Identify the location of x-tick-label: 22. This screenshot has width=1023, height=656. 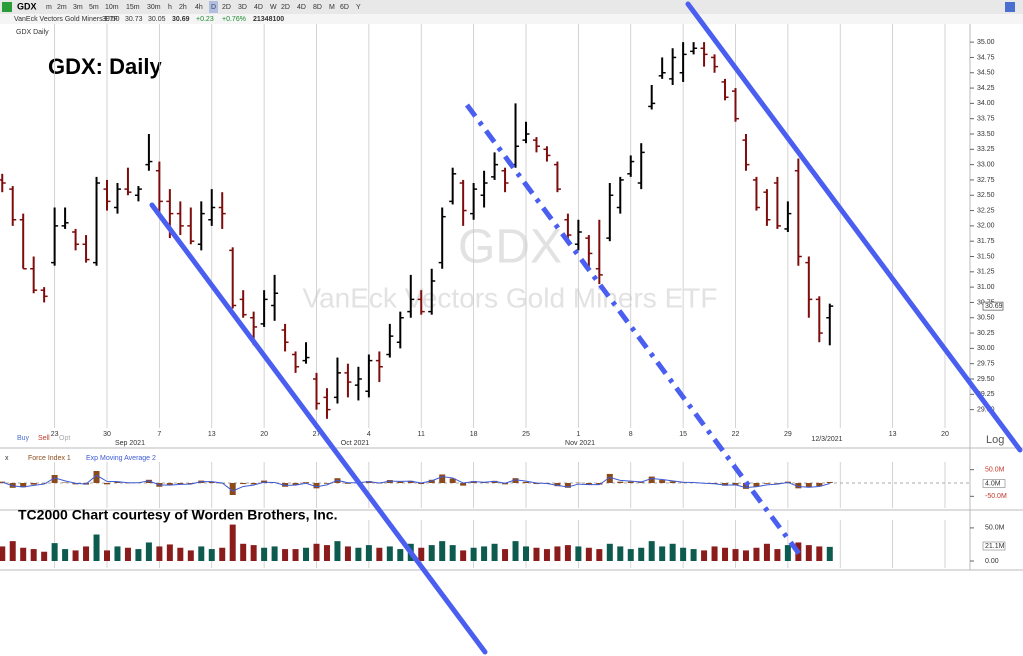
(736, 434).